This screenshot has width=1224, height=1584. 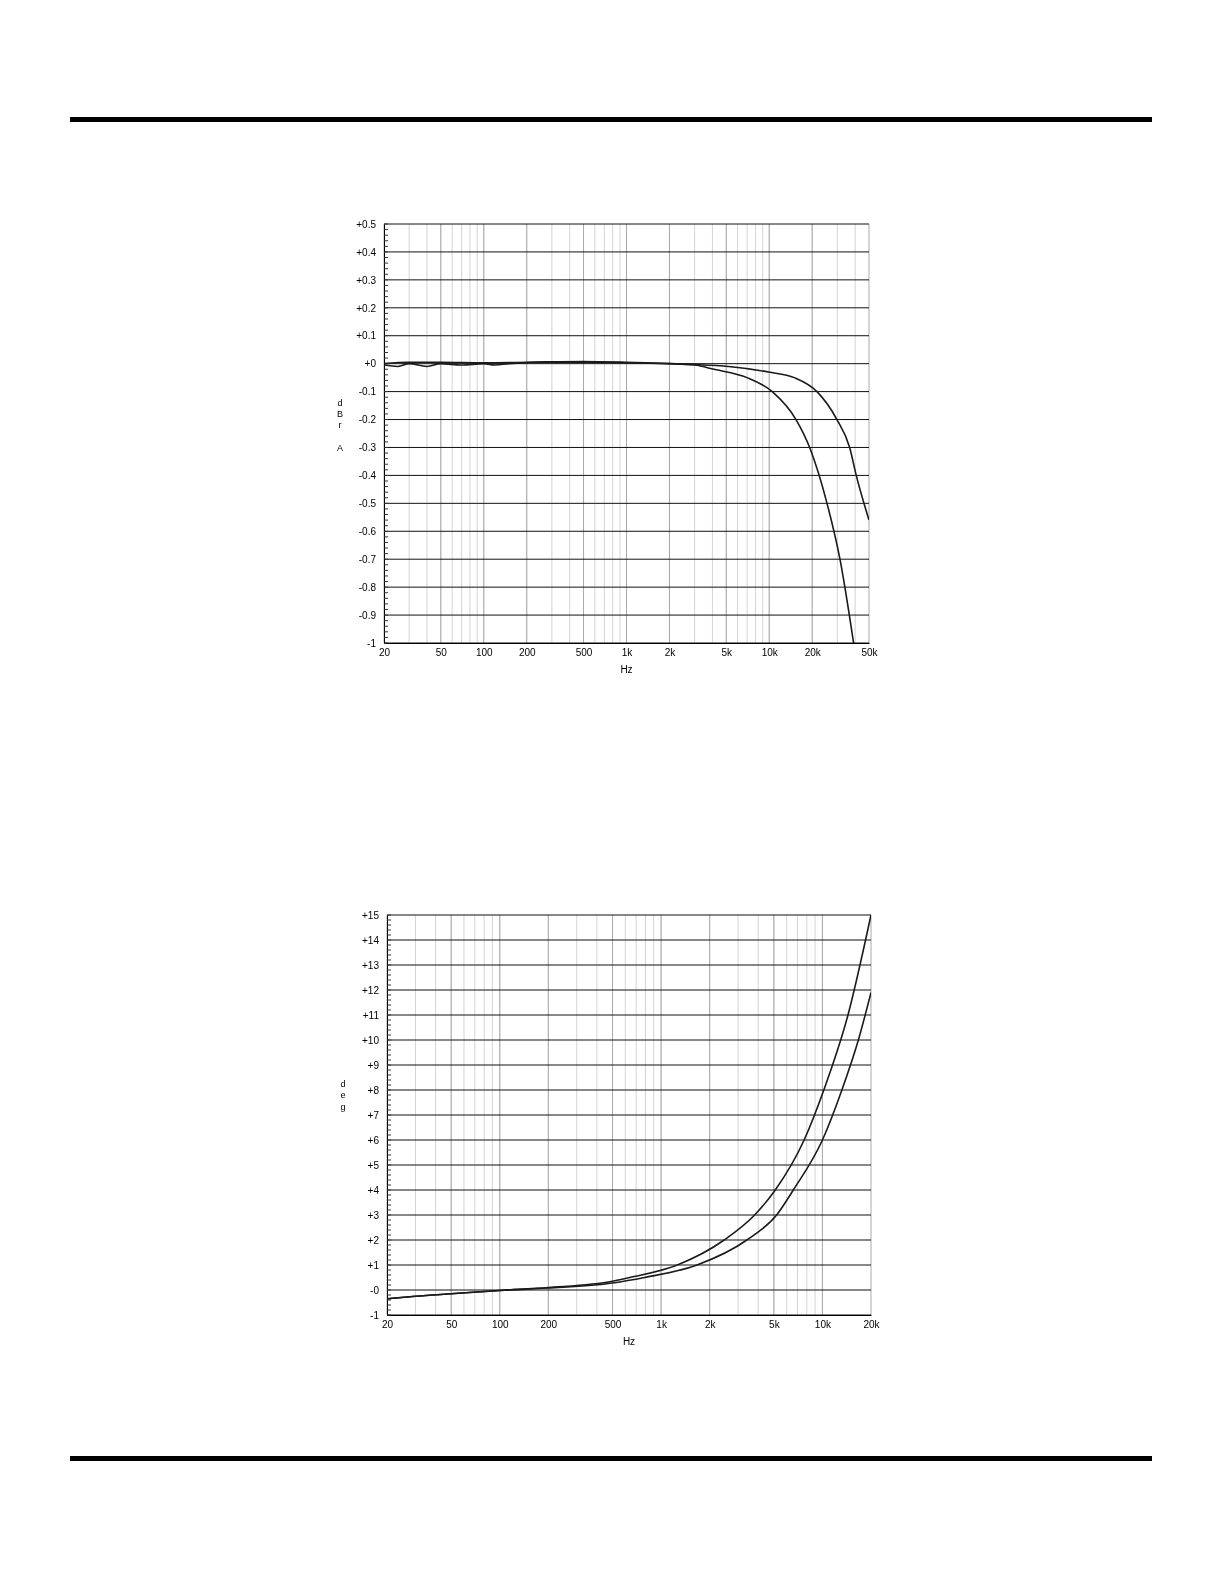 I want to click on y-tick-label: -0.9, so click(x=367, y=615).